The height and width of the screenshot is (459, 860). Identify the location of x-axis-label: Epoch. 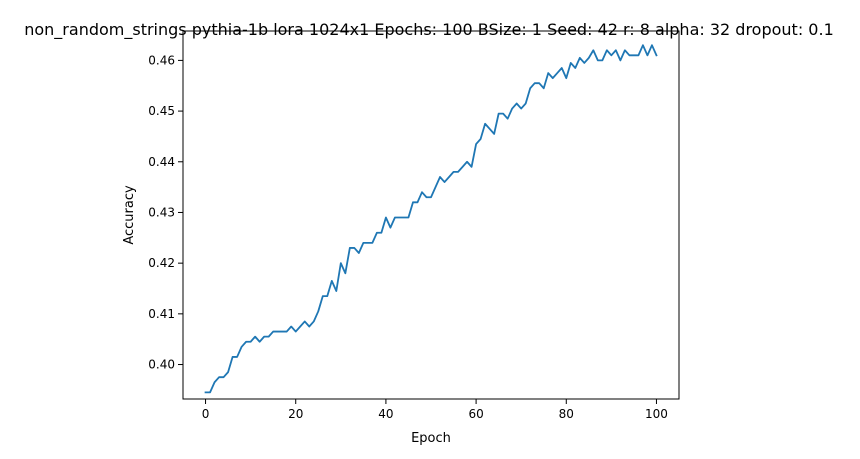
(431, 438).